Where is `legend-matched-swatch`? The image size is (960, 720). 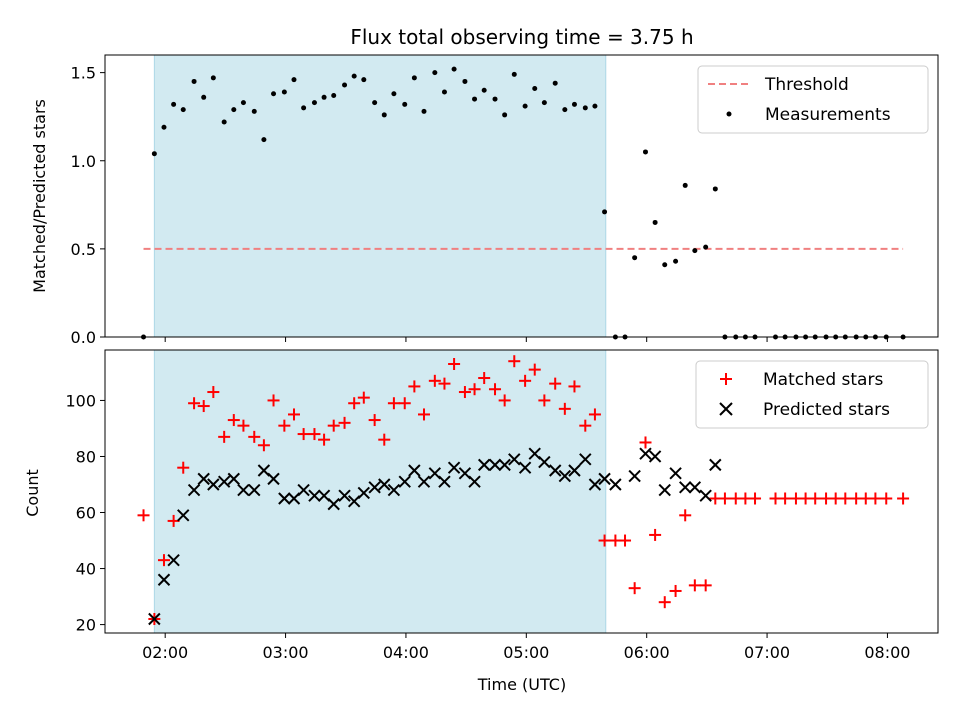 legend-matched-swatch is located at coordinates (726, 379).